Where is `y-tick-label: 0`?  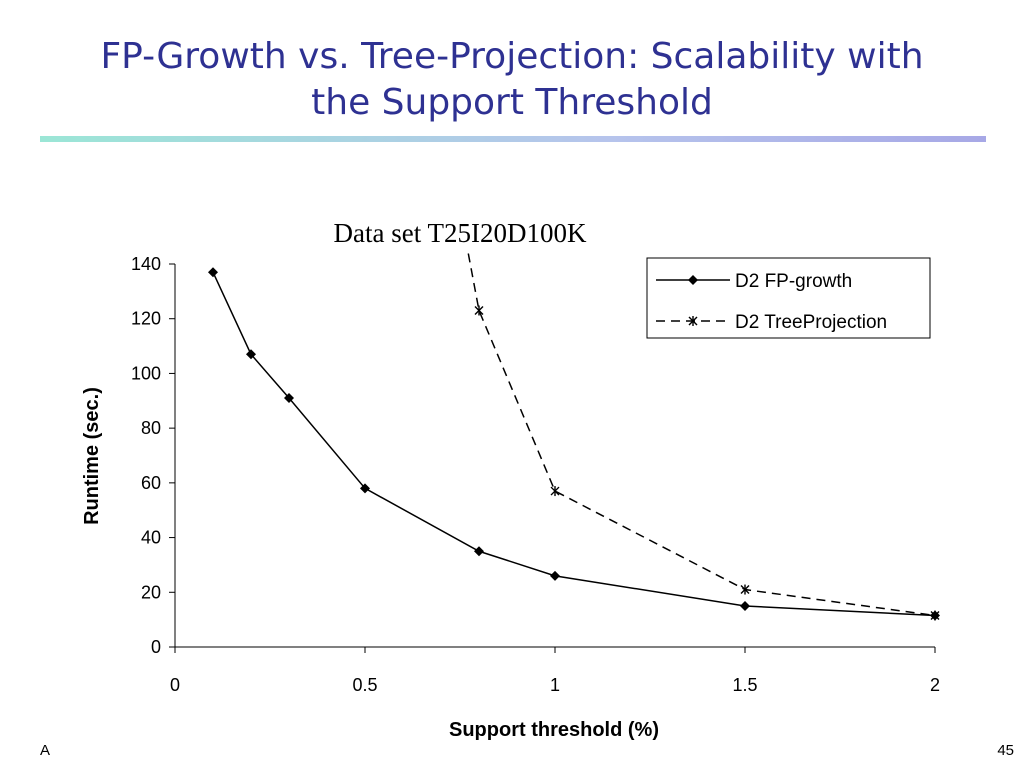
y-tick-label: 0 is located at coordinates (156, 647).